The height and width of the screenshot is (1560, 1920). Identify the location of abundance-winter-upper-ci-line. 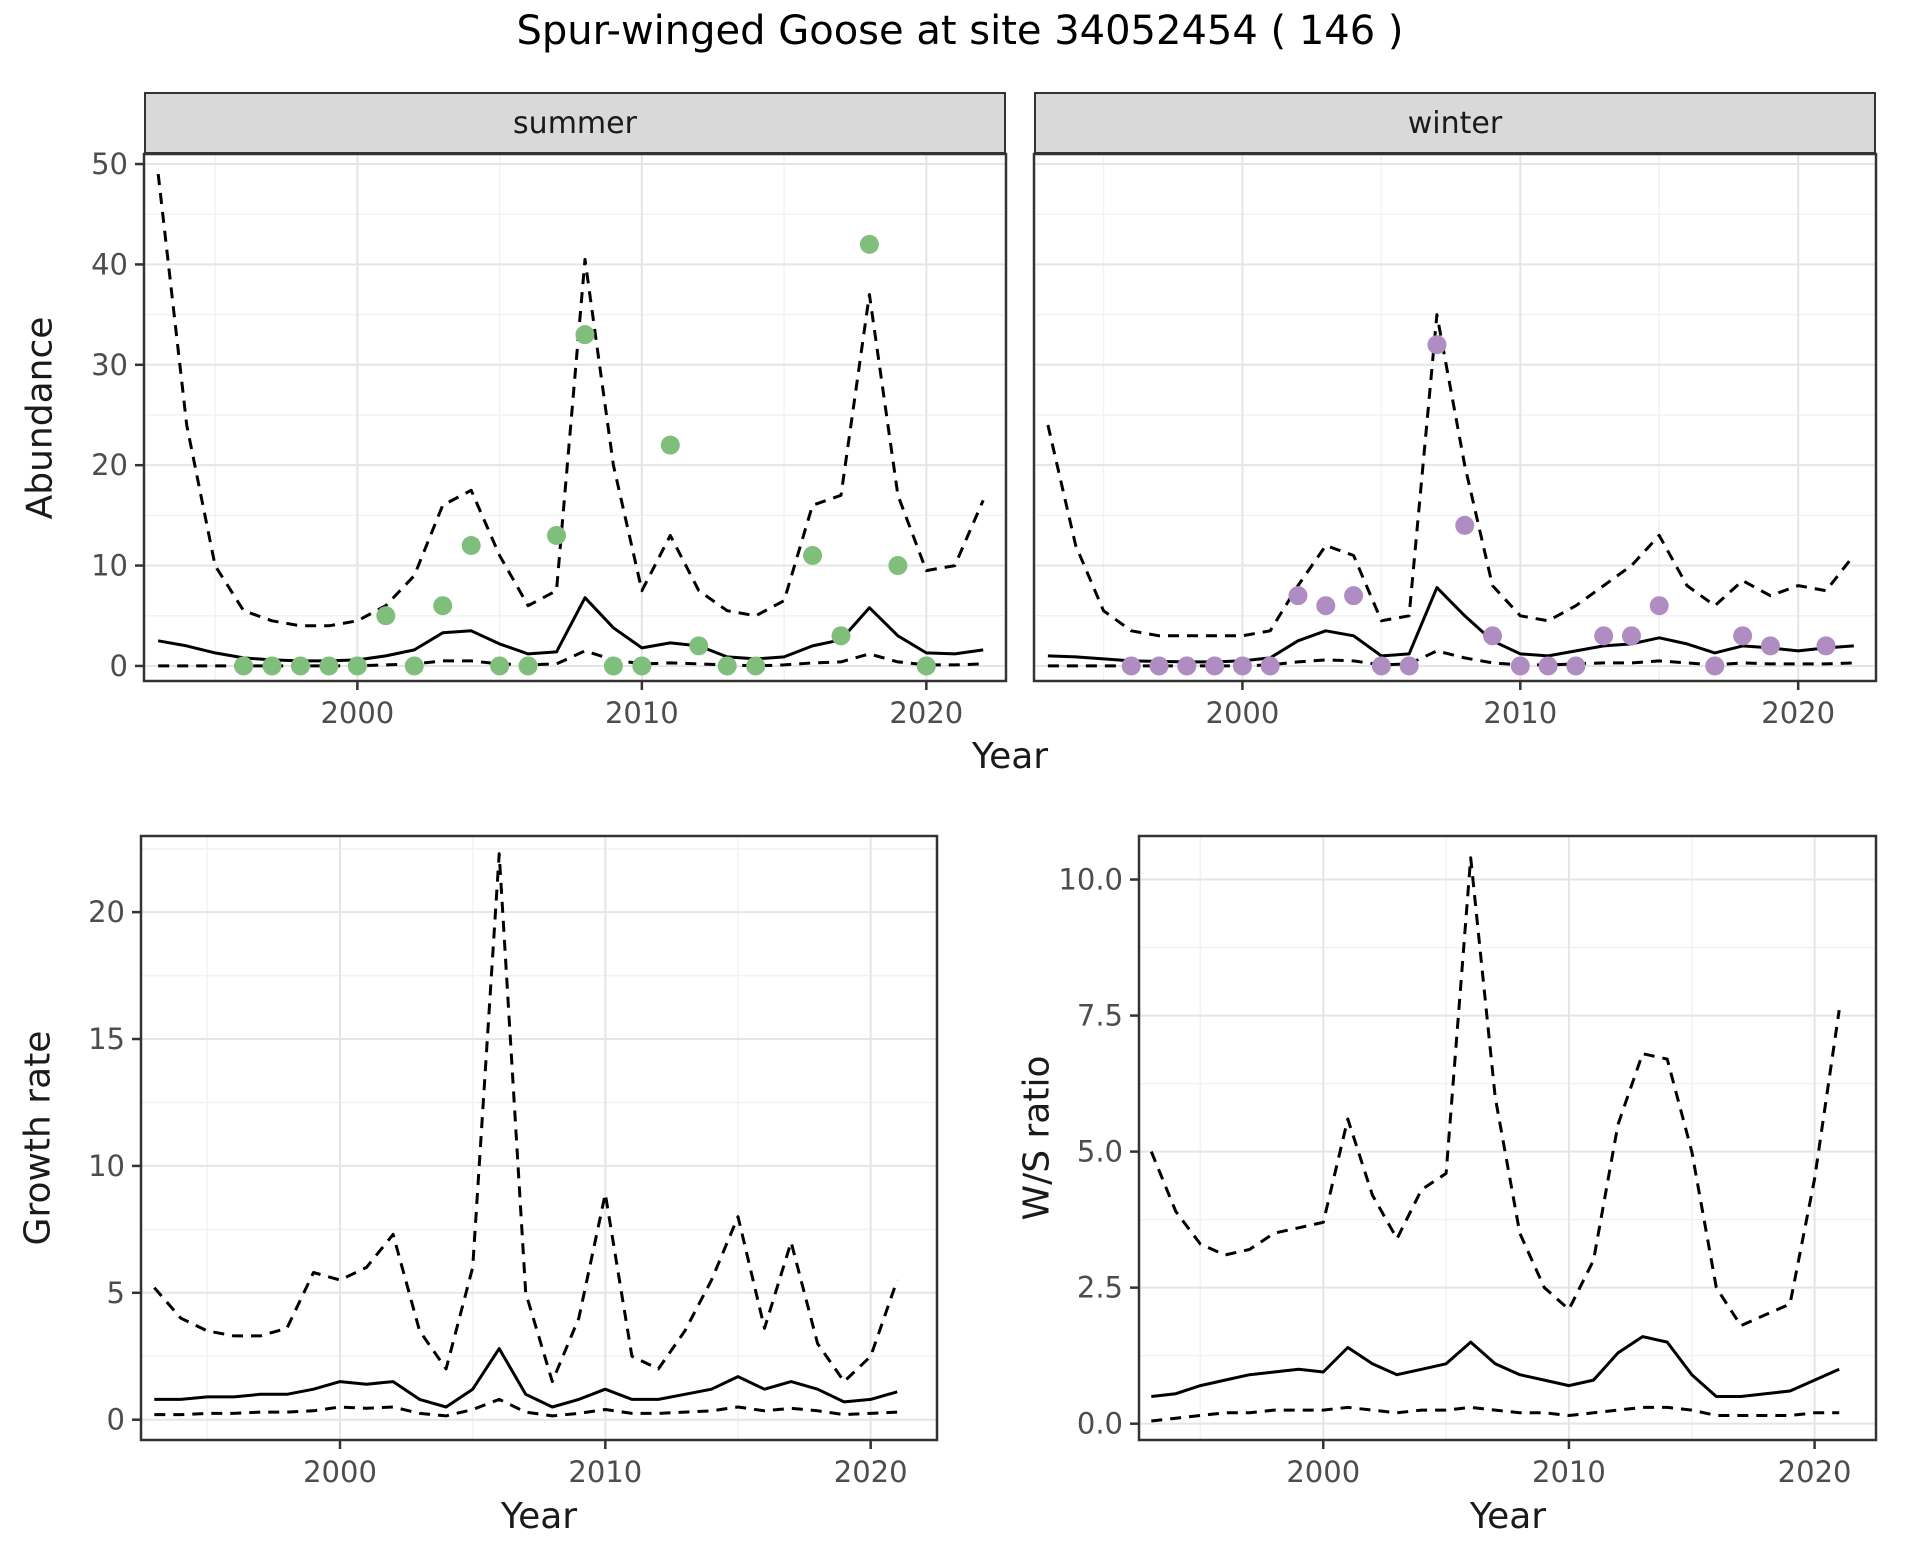
(1450, 475).